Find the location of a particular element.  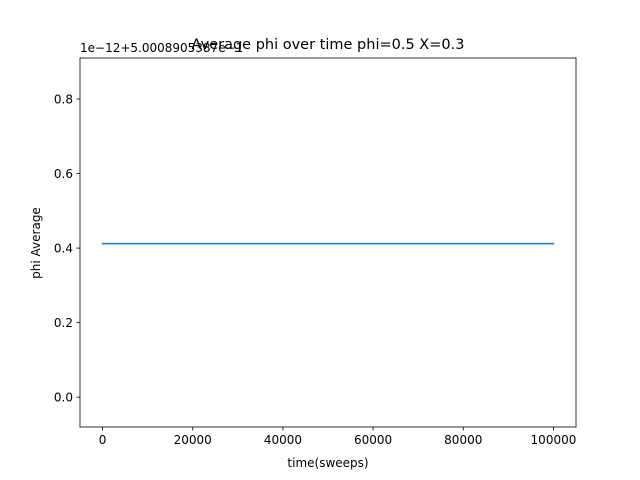

y-tick-label: 0.4 is located at coordinates (63, 248).